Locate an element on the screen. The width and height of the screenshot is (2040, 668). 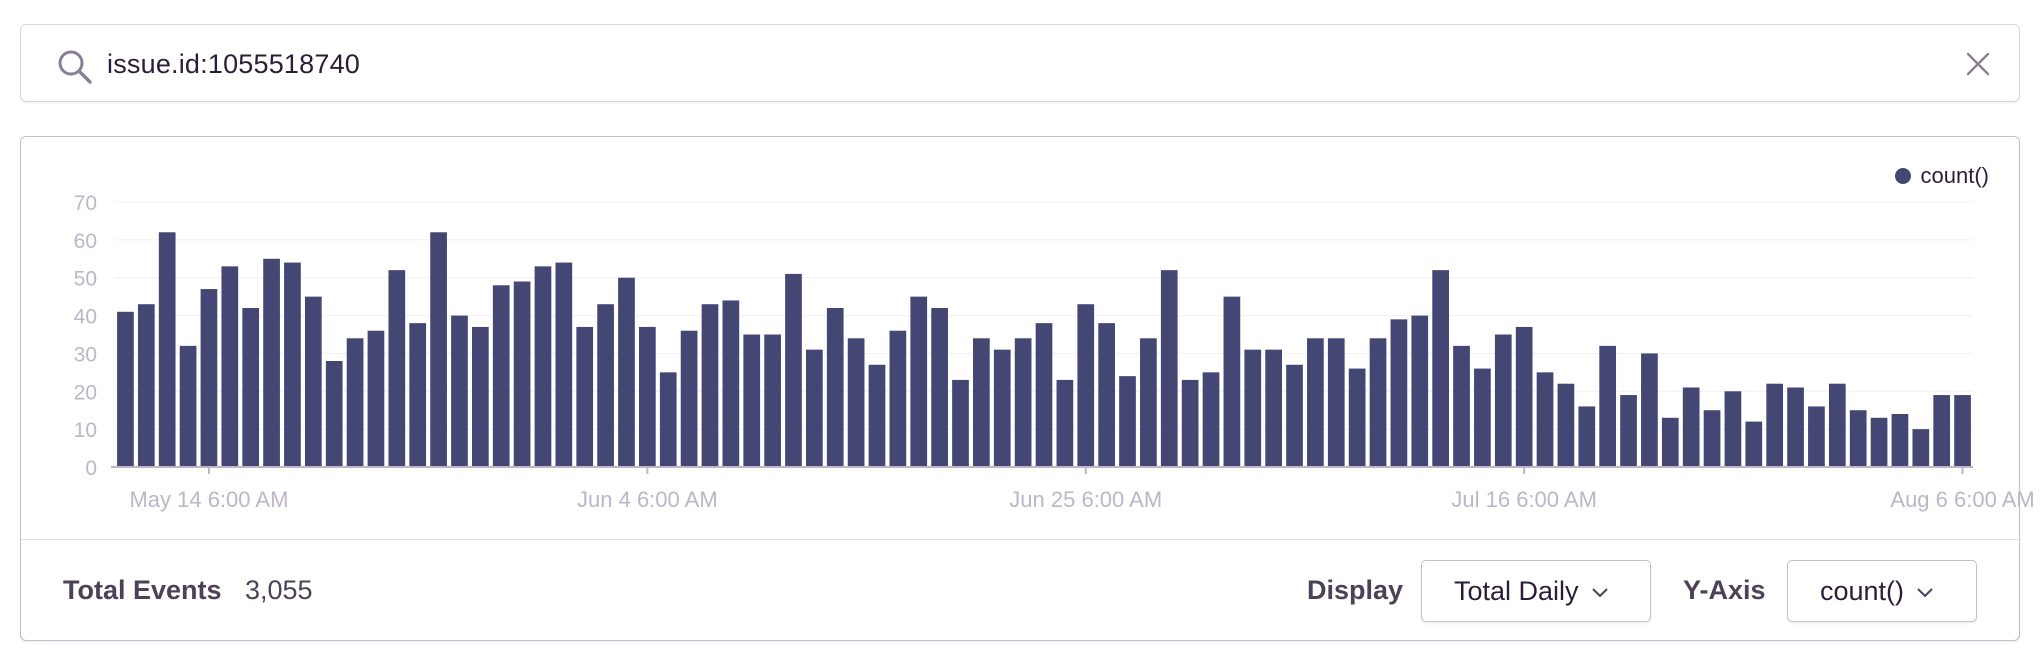
y-tick-label: 50 is located at coordinates (85, 279).